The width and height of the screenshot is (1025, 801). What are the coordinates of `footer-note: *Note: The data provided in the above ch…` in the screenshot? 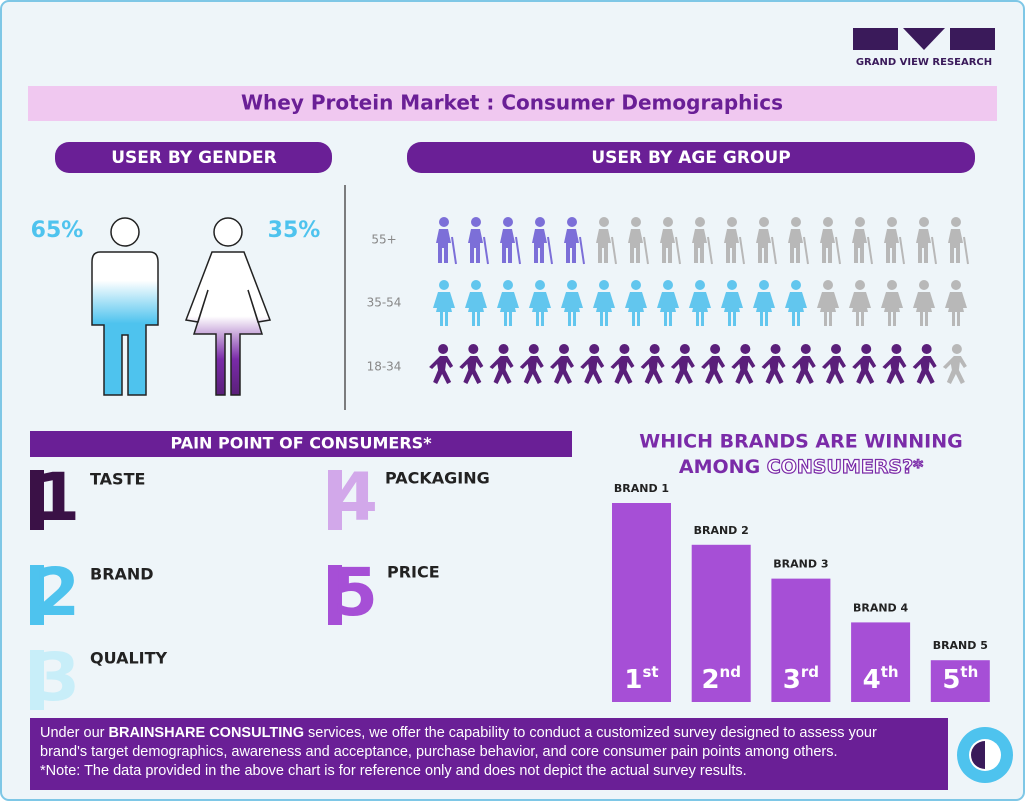 It's located at (393, 771).